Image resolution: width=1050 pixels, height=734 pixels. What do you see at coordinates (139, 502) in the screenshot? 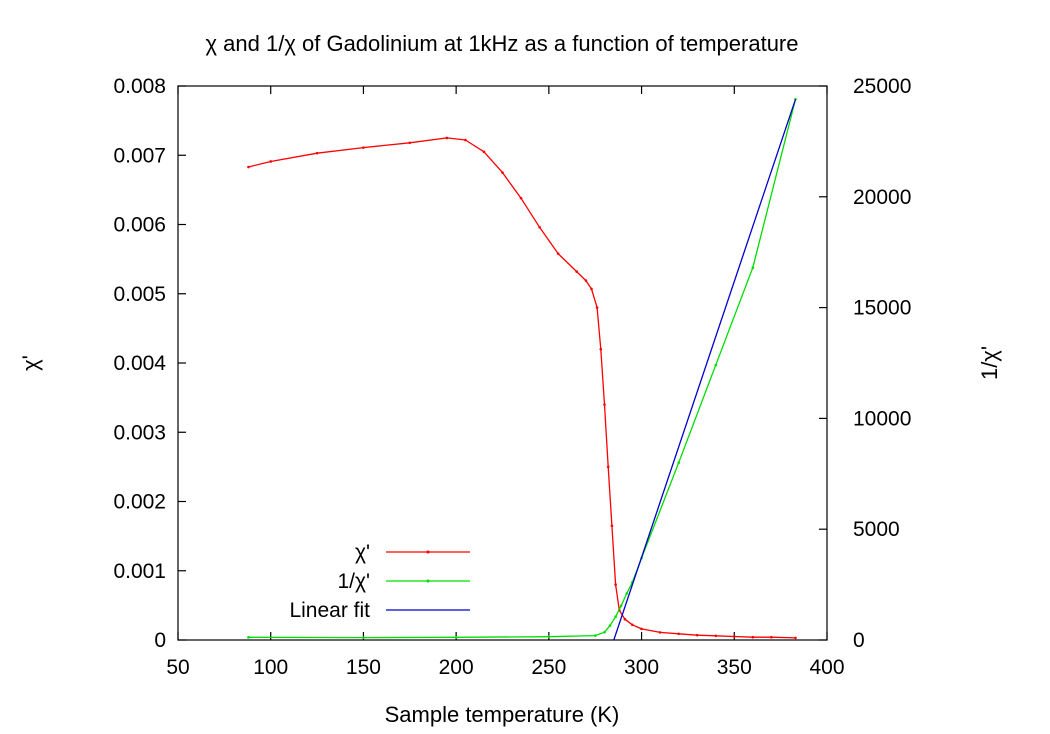
I see `y-tick-label: 0.002` at bounding box center [139, 502].